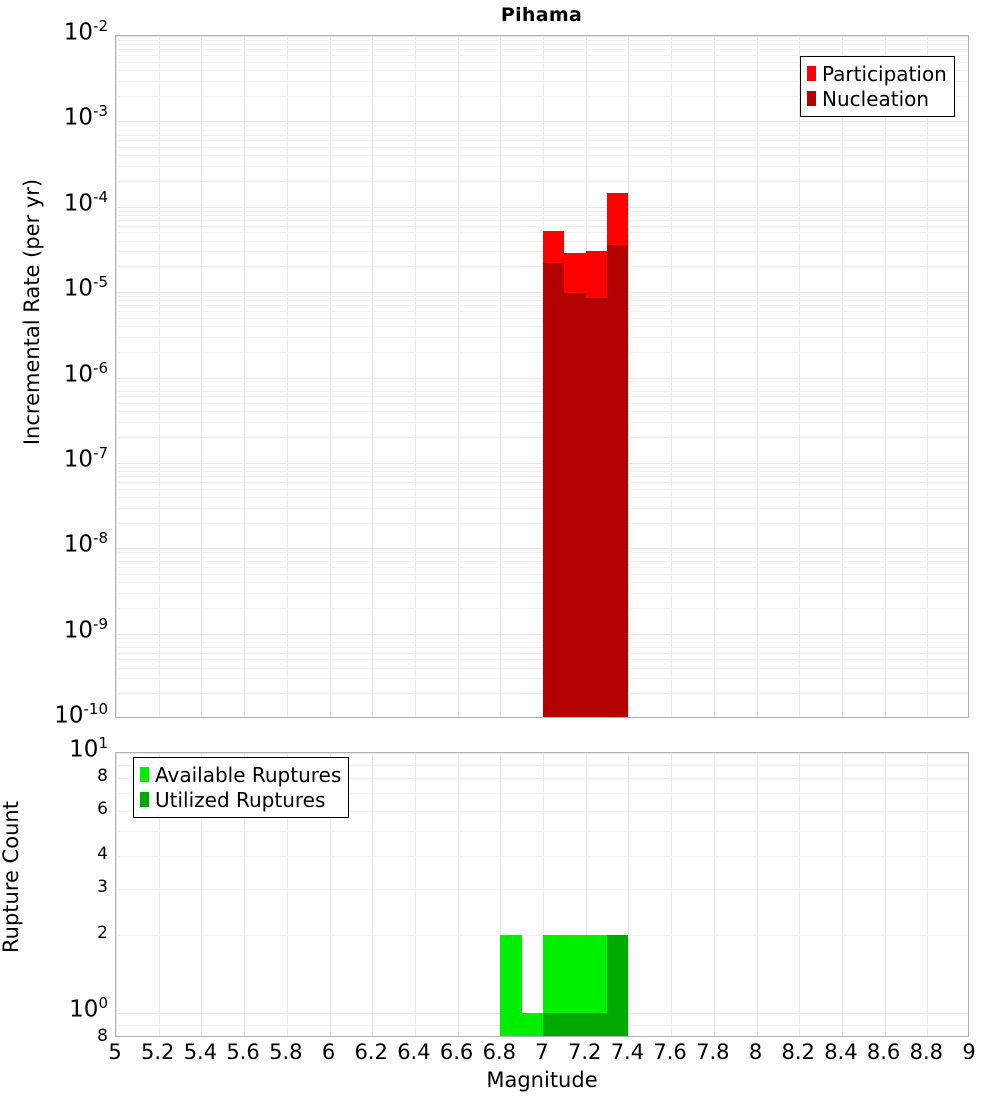  I want to click on legend-label-nucleation: Nucleation, so click(876, 98).